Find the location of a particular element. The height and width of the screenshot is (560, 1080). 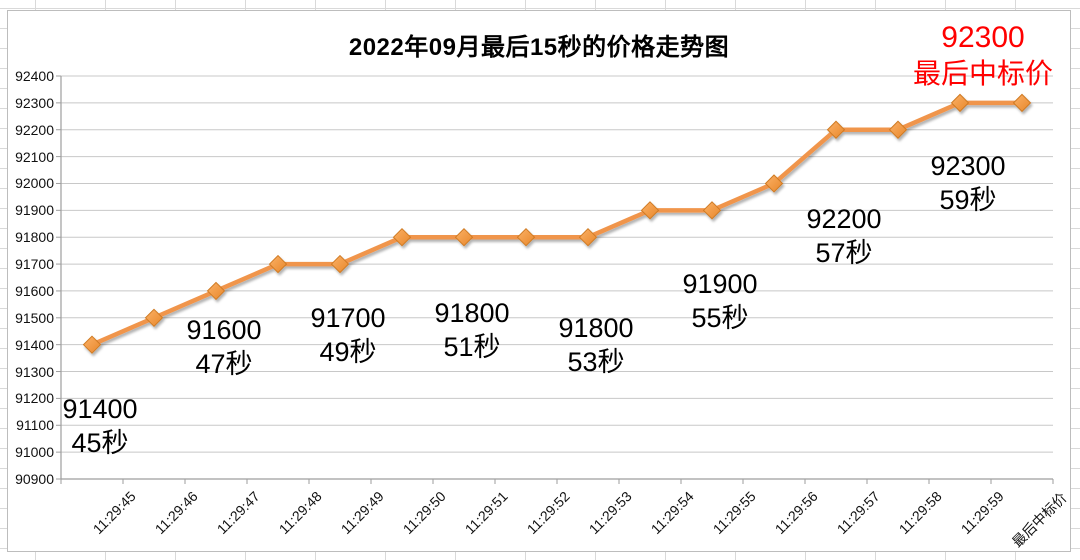

data-label-price: 91400 is located at coordinates (100, 408).